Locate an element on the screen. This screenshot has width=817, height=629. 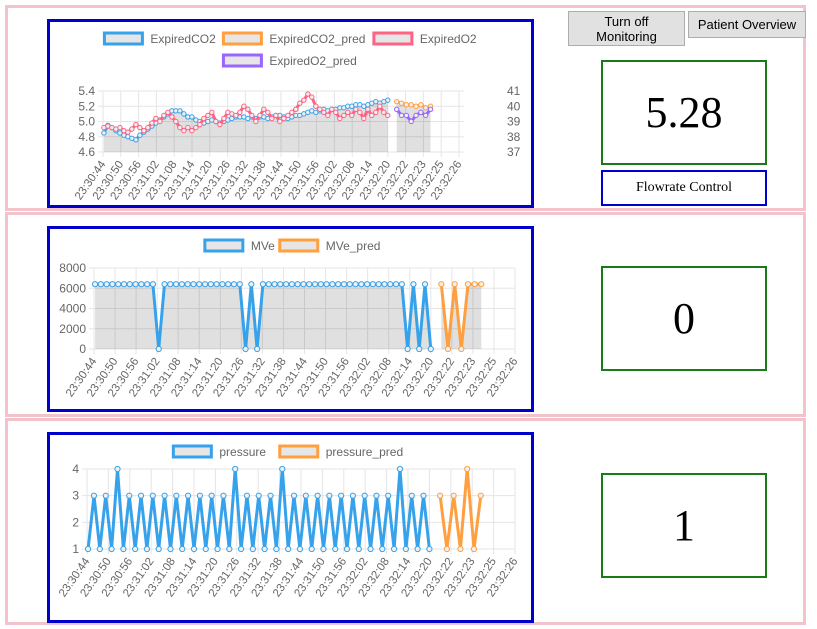
mve-readout-value: 0 is located at coordinates (684, 318).